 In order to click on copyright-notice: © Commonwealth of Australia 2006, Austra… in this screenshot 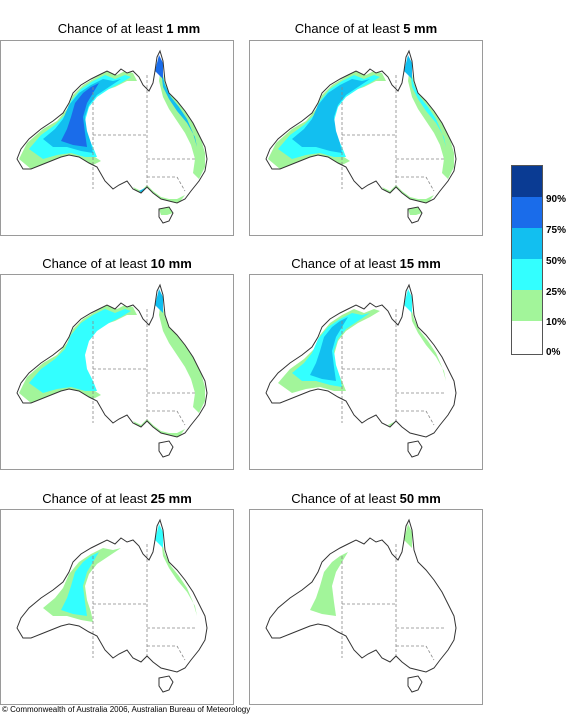, I will do `click(126, 709)`.